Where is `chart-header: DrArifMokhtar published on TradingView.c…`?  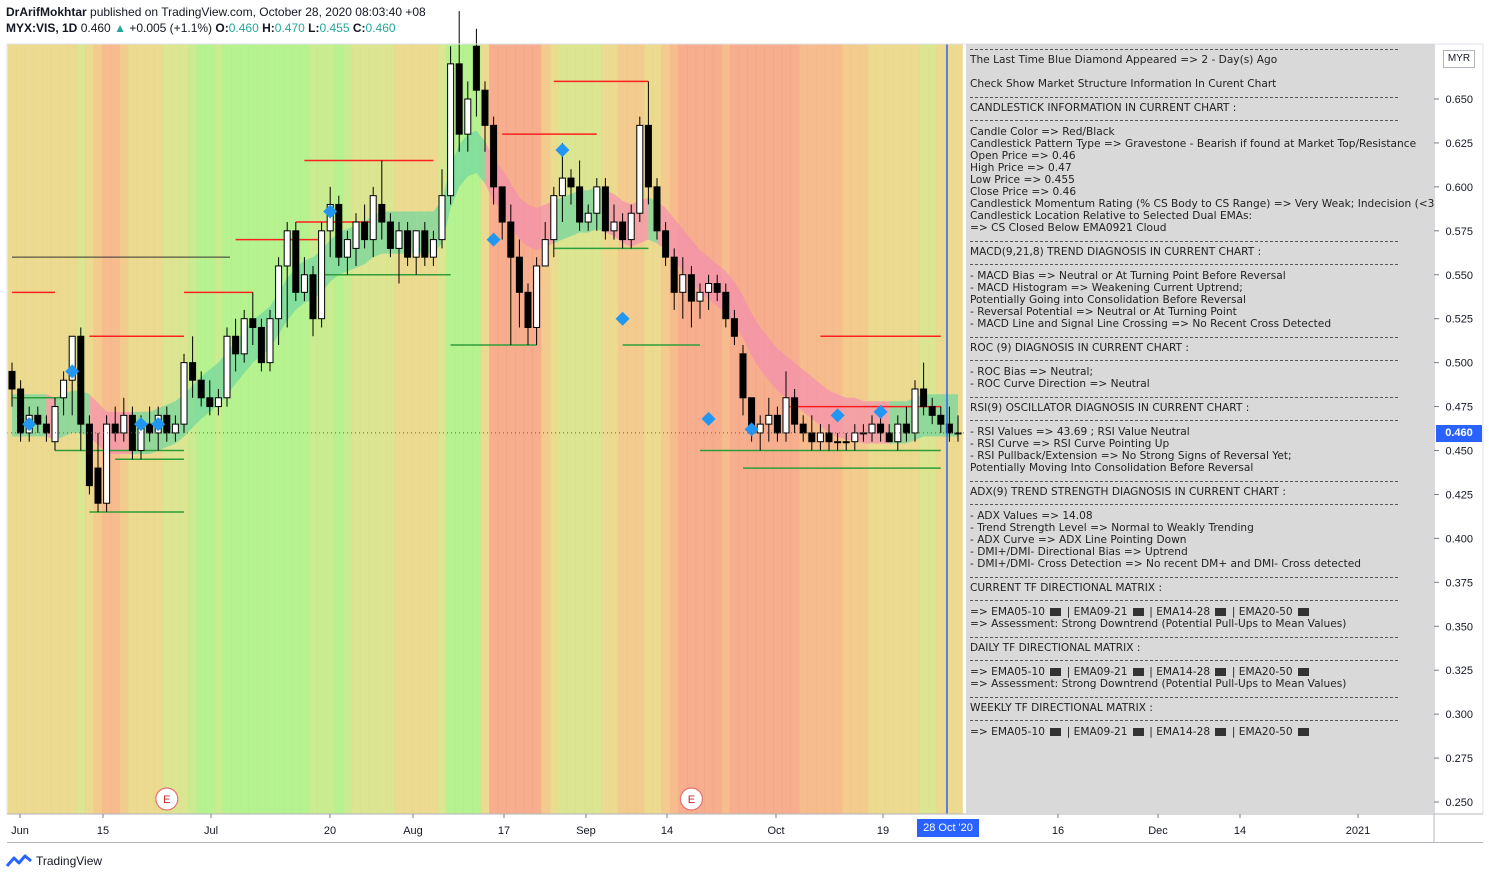 chart-header: DrArifMokhtar published on TradingView.c… is located at coordinates (216, 20).